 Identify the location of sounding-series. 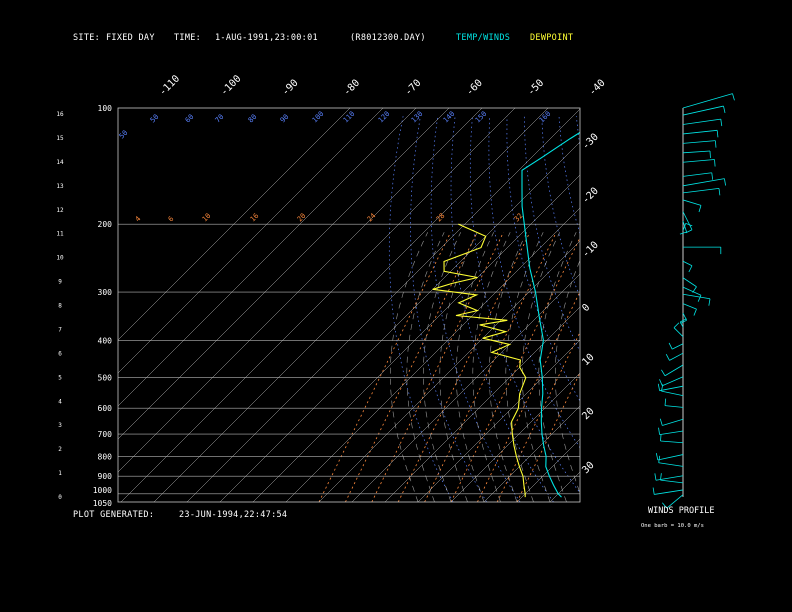
(506, 314).